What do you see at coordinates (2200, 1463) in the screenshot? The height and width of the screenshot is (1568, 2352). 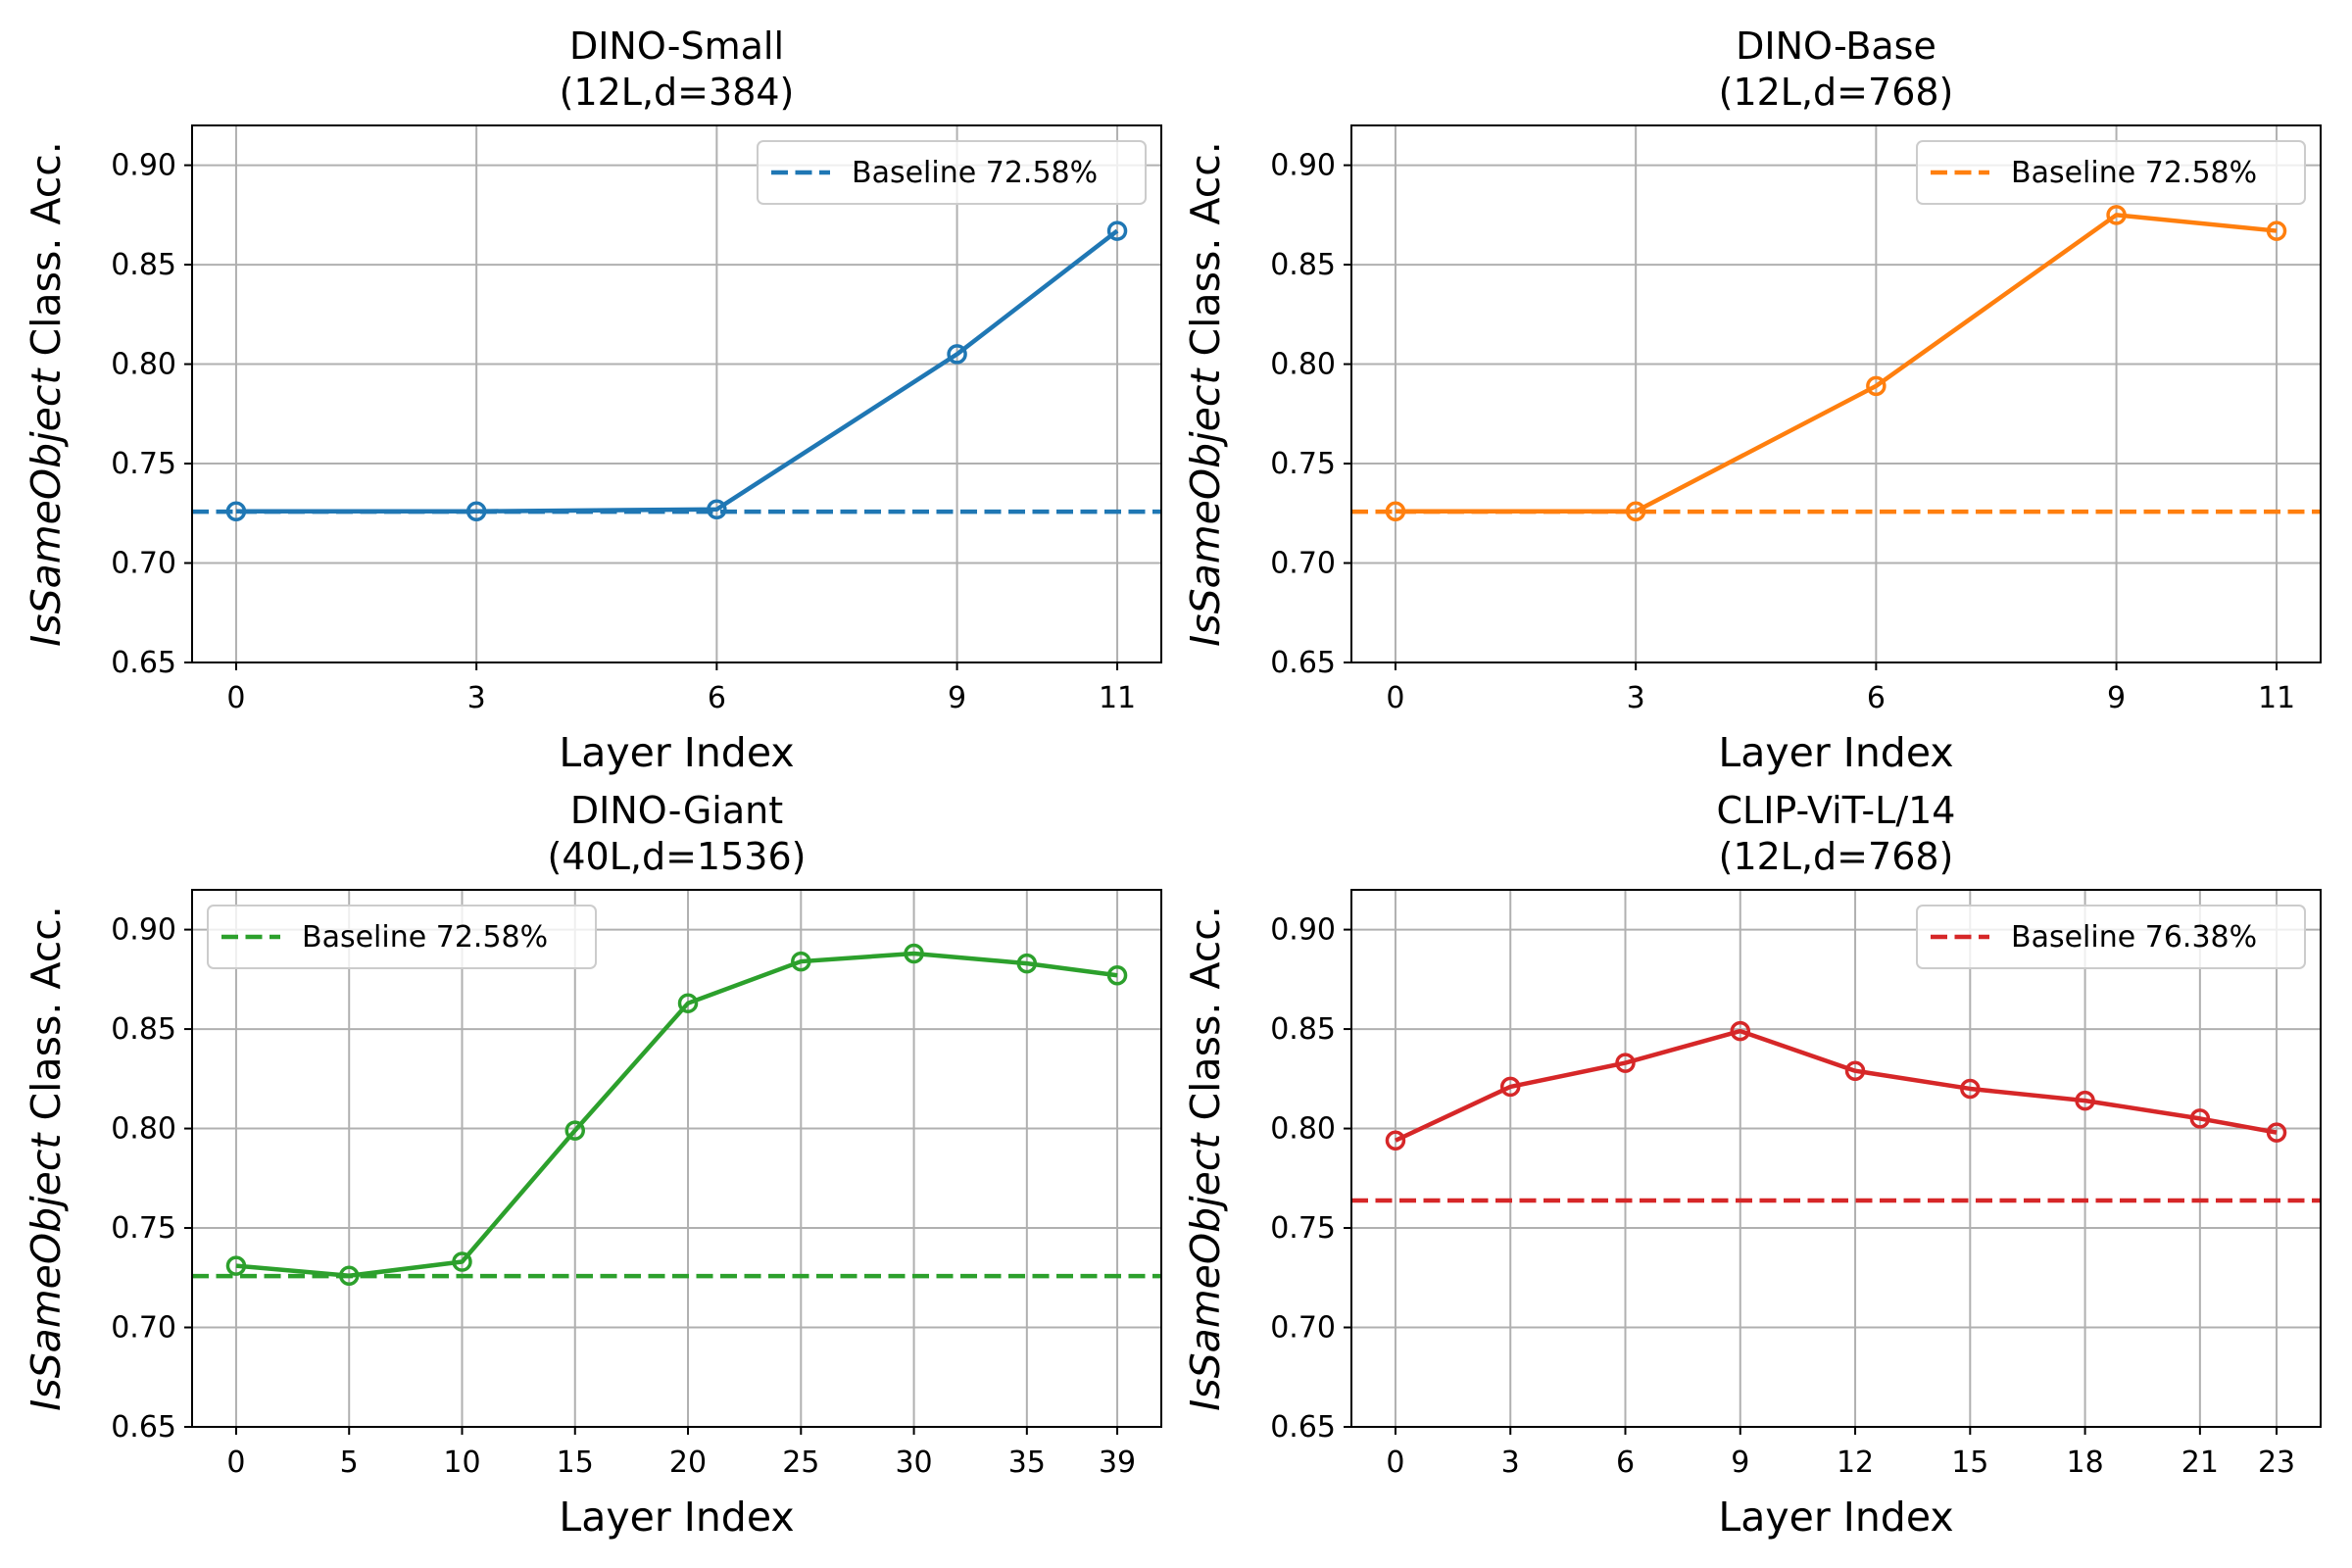 I see `x-tick-label: 21` at bounding box center [2200, 1463].